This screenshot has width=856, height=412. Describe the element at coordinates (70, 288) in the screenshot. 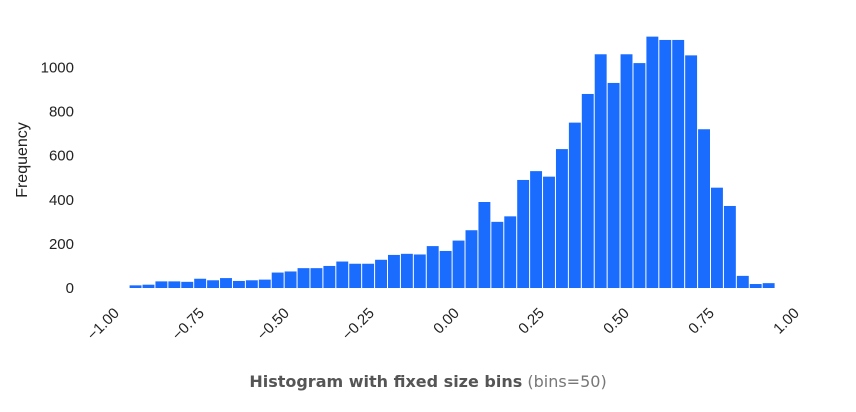

I see `y-tick-label: 0` at that location.